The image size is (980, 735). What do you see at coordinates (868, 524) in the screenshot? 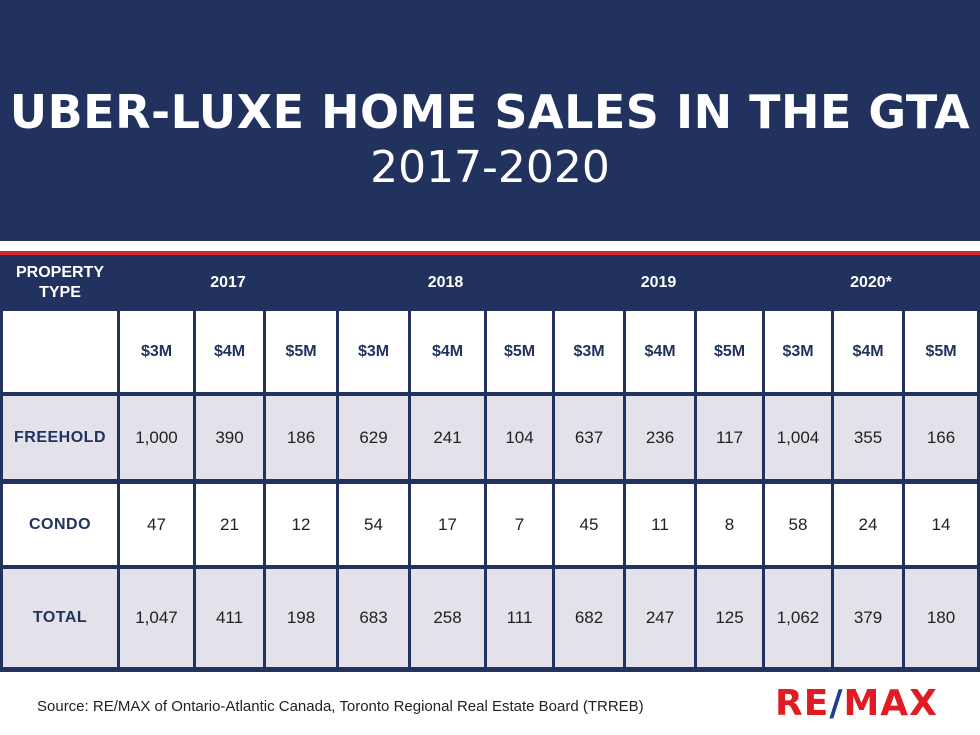
I see `table-cell: 24` at bounding box center [868, 524].